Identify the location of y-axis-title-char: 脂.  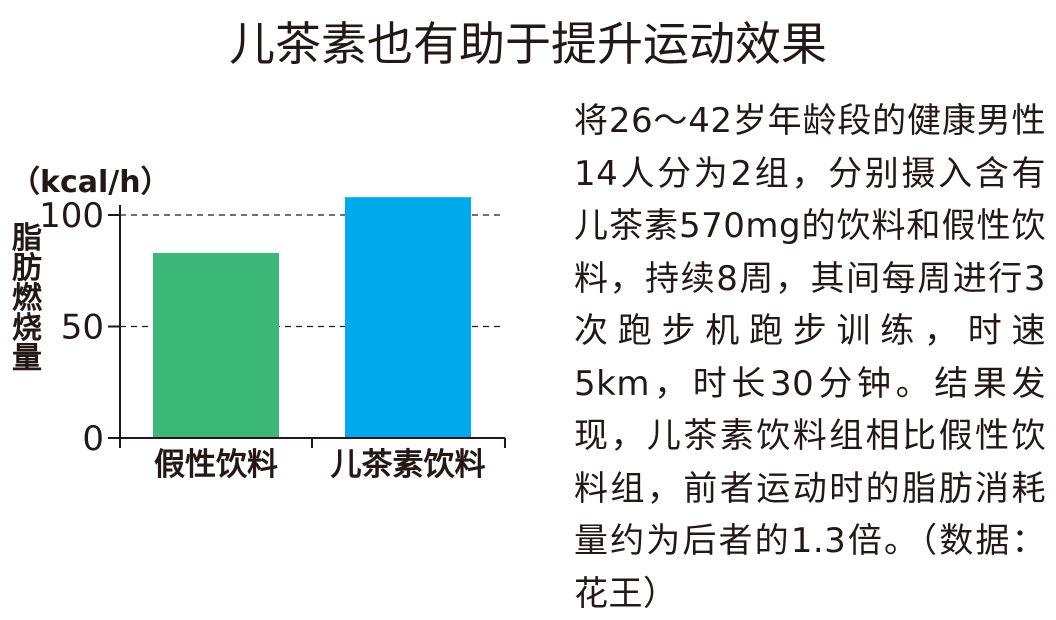
(27, 238).